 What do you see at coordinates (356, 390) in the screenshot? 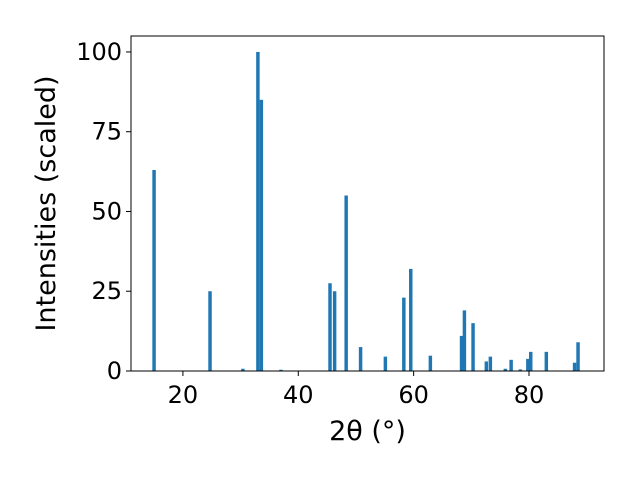
I see `x-axis: 20 40 60 80` at bounding box center [356, 390].